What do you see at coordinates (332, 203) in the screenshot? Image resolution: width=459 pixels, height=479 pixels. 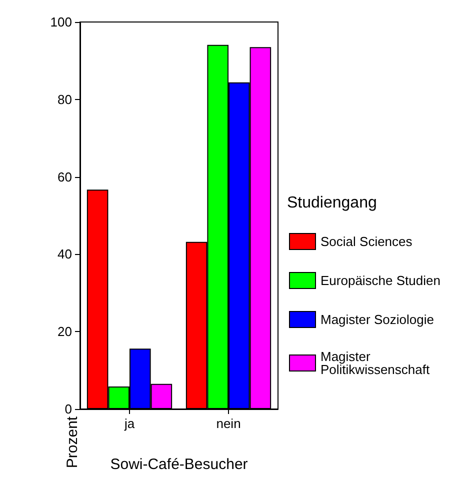 I see `legend-title: Studiengang` at bounding box center [332, 203].